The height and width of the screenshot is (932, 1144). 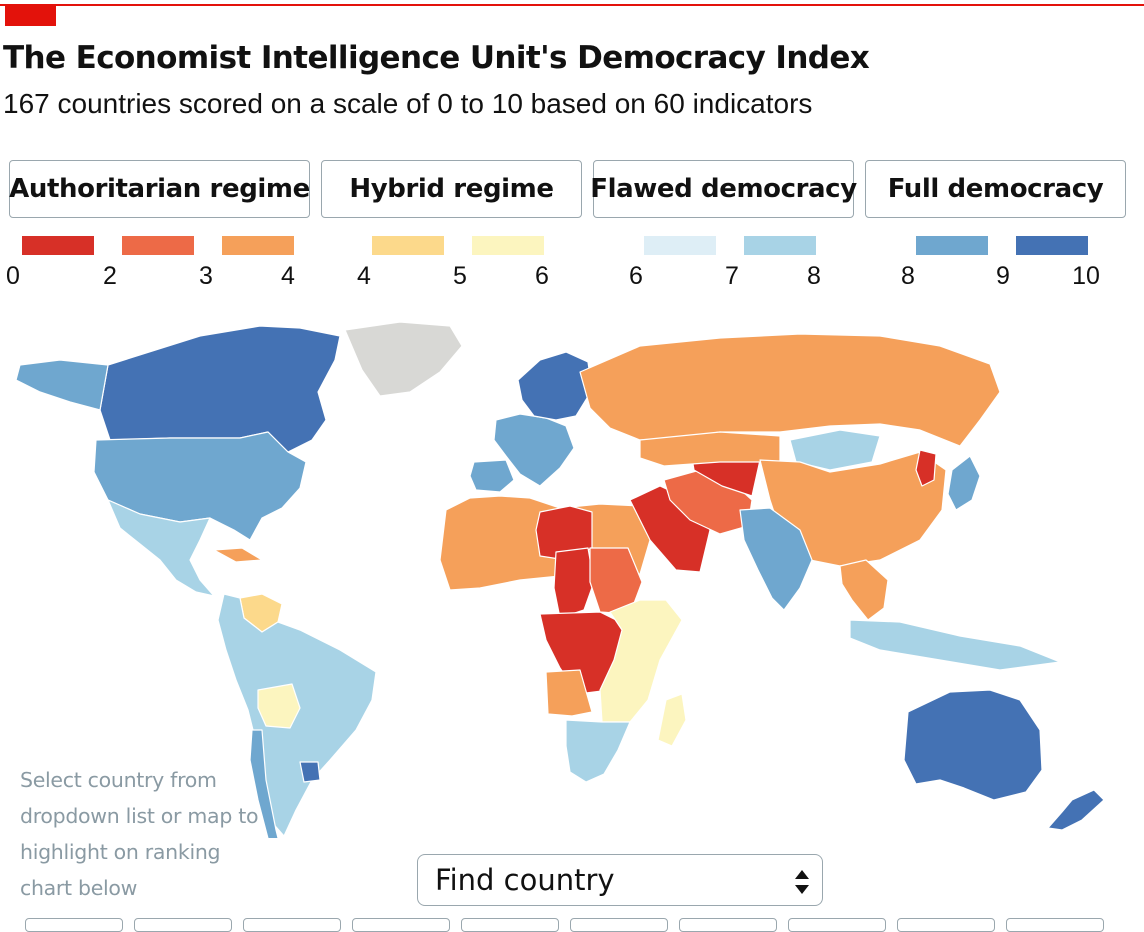 What do you see at coordinates (1086, 276) in the screenshot?
I see `legend-tick-label: 10` at bounding box center [1086, 276].